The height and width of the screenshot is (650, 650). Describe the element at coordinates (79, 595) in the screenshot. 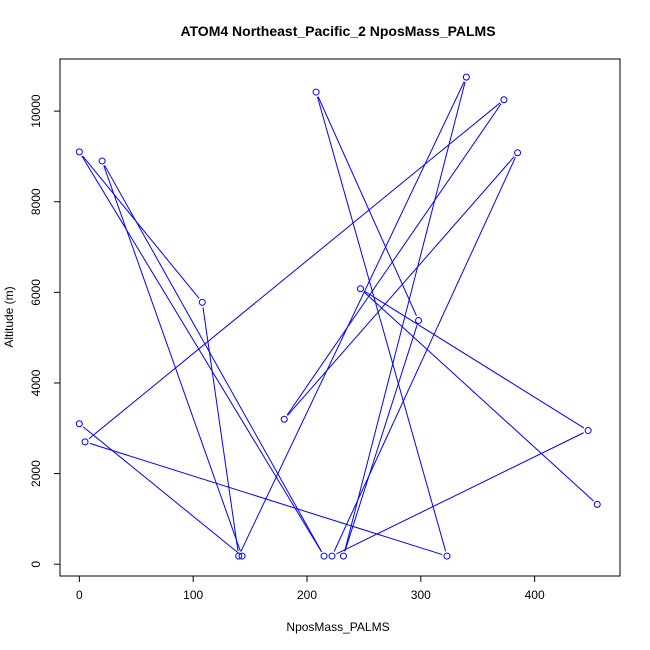

I see `x-tick-label: 0` at that location.